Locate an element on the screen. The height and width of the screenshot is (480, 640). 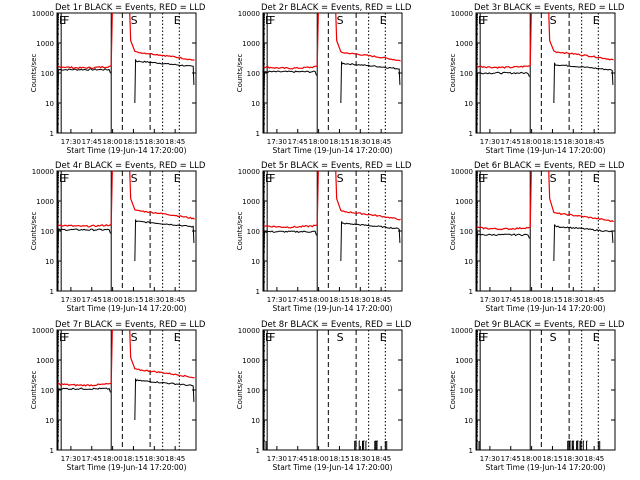
panel-title: Det 9r BLACK = Events, RED = LLD is located at coordinates (549, 325).